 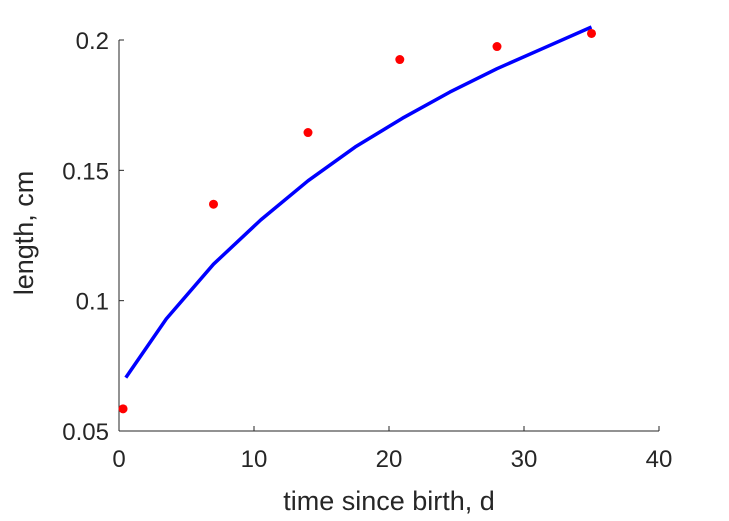 I want to click on x-tick-label: 0, so click(x=118, y=459).